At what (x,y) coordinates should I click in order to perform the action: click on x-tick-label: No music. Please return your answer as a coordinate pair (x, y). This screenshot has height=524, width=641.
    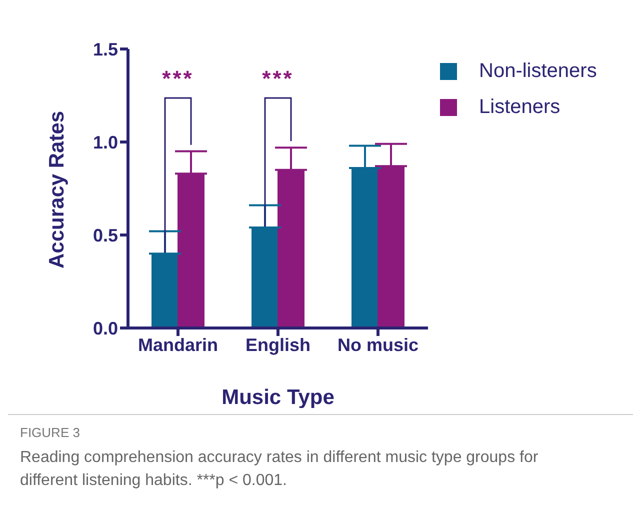
    Looking at the image, I should click on (378, 344).